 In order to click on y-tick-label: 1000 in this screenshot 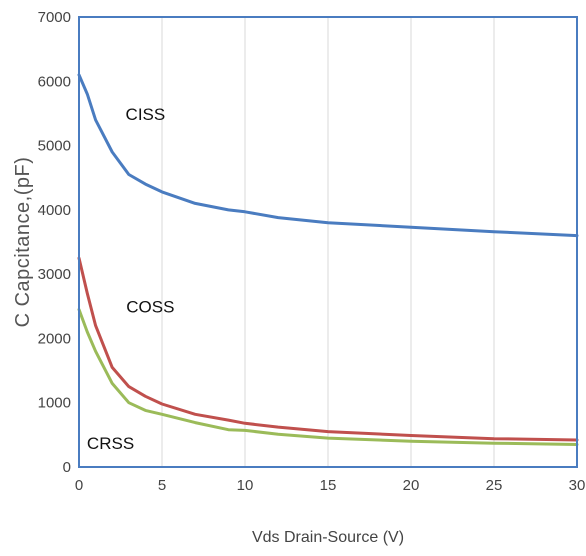, I will do `click(54, 403)`.